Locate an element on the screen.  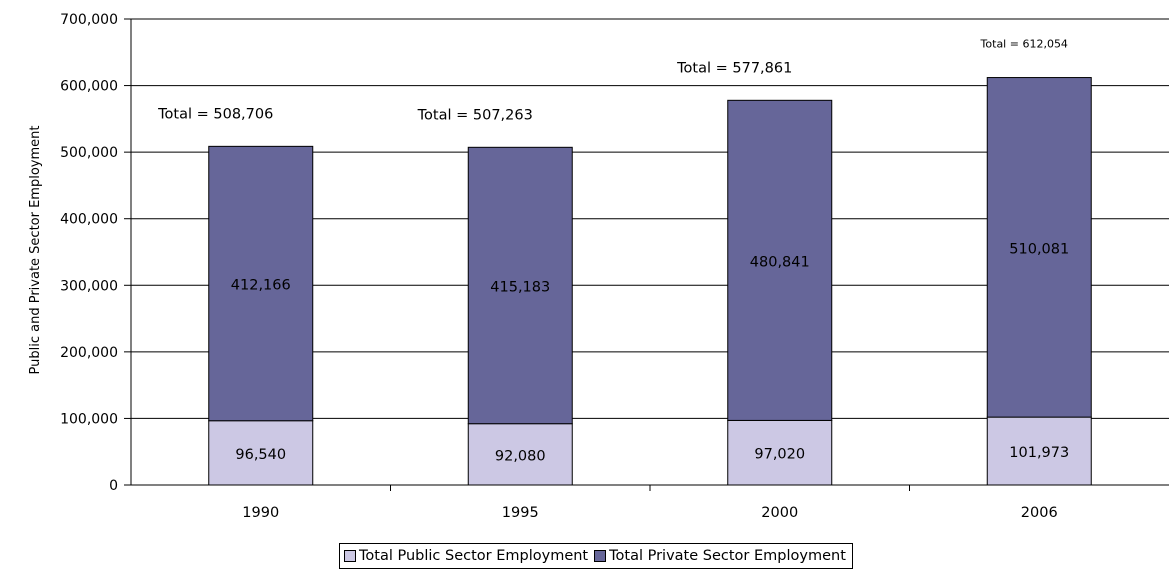
data-label: 480,841 is located at coordinates (780, 262).